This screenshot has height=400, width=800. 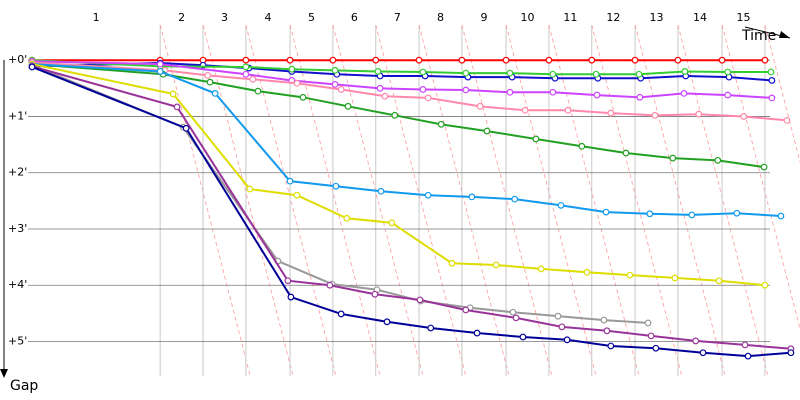 I want to click on lap-label: 1, so click(x=96, y=17).